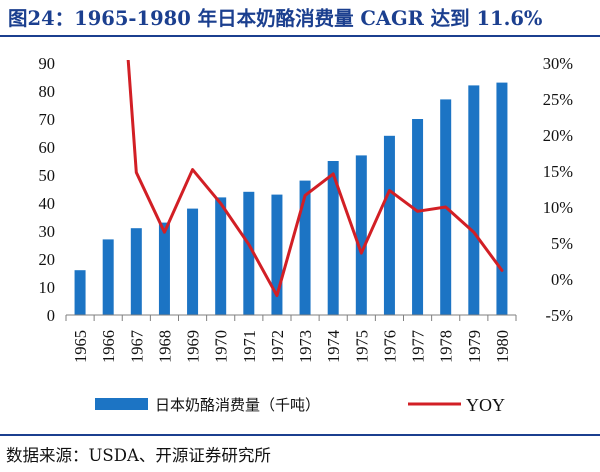  Describe the element at coordinates (502, 198) in the screenshot. I see `bar-1980` at that location.